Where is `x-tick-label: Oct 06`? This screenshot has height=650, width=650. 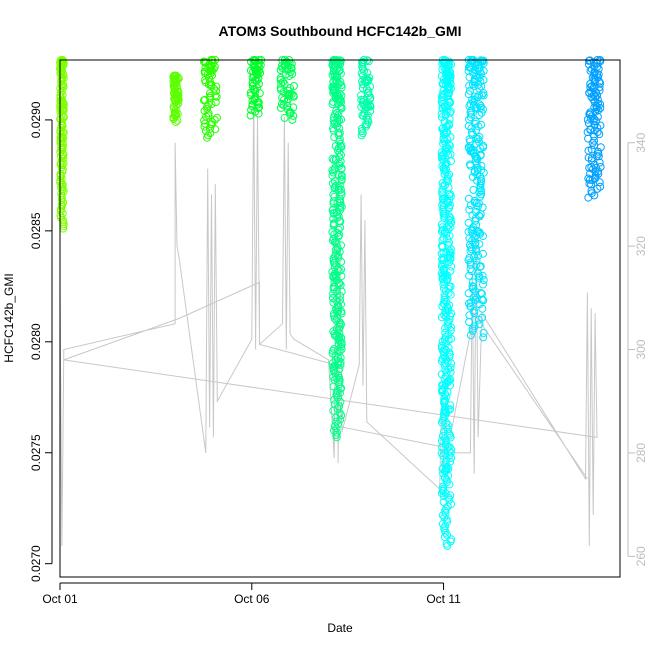
x-tick-label: Oct 06 is located at coordinates (252, 599).